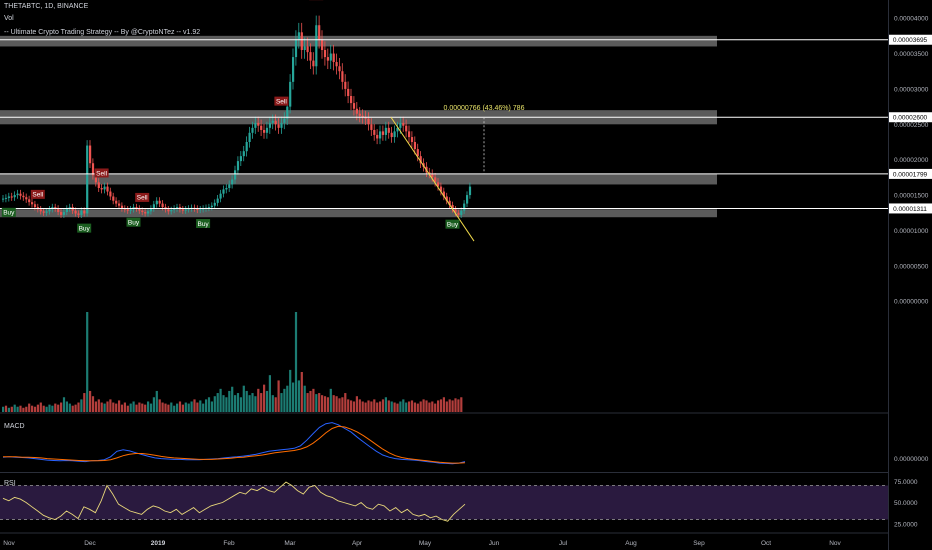  Describe the element at coordinates (46, 6) in the screenshot. I see `symbol-legend: THETABTC, 1D, BINANCE` at that location.